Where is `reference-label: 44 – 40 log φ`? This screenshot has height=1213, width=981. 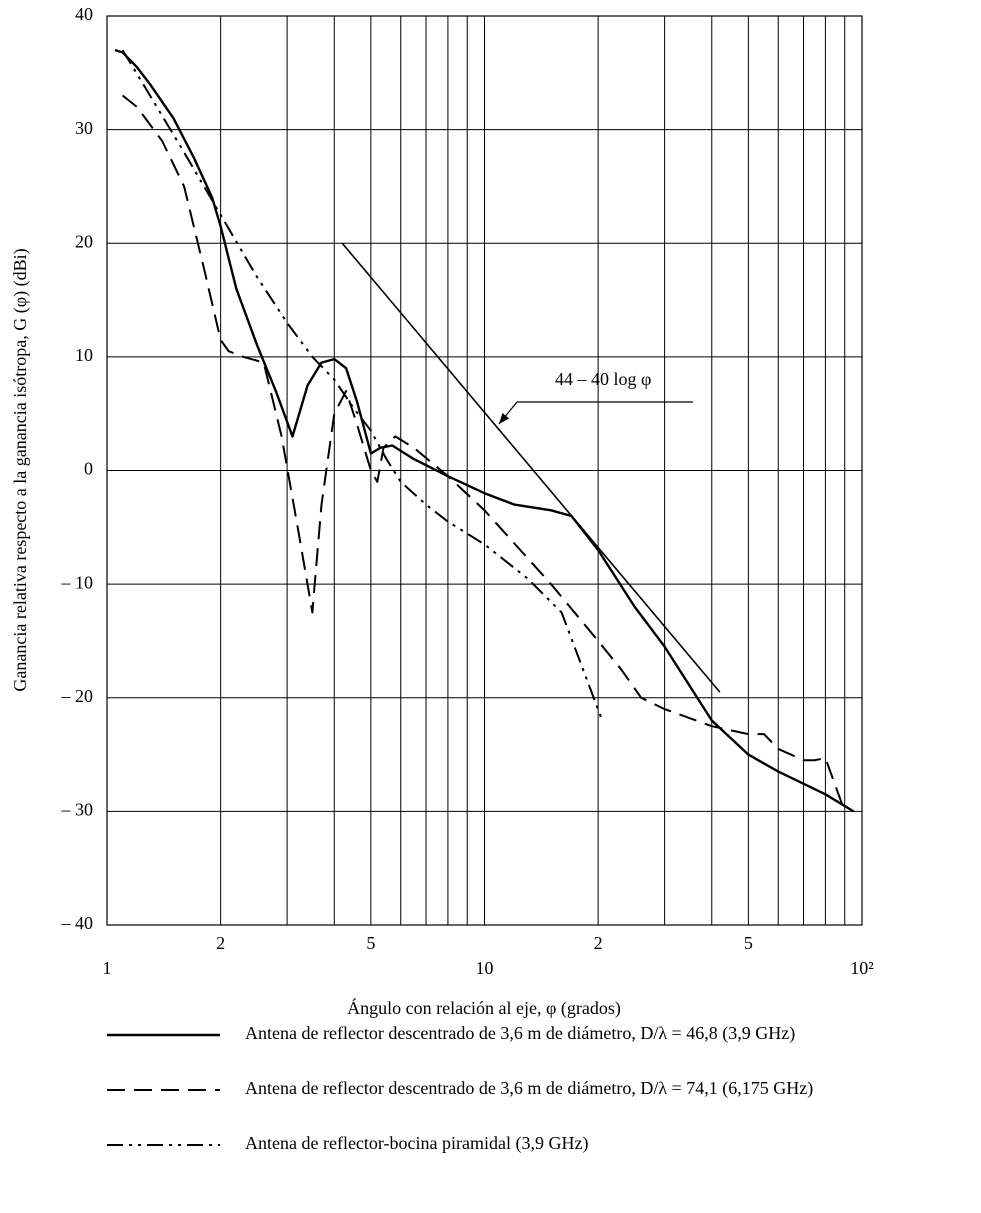
reference-label: 44 – 40 log φ is located at coordinates (603, 379).